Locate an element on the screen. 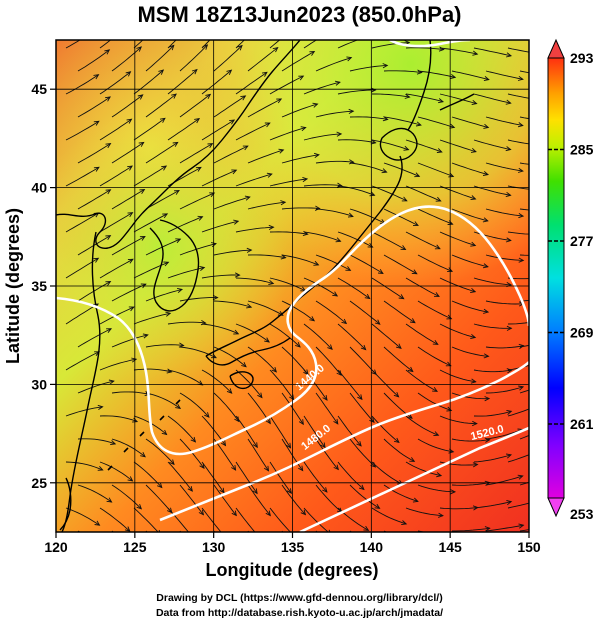  x-tick-label: 130 is located at coordinates (214, 547).